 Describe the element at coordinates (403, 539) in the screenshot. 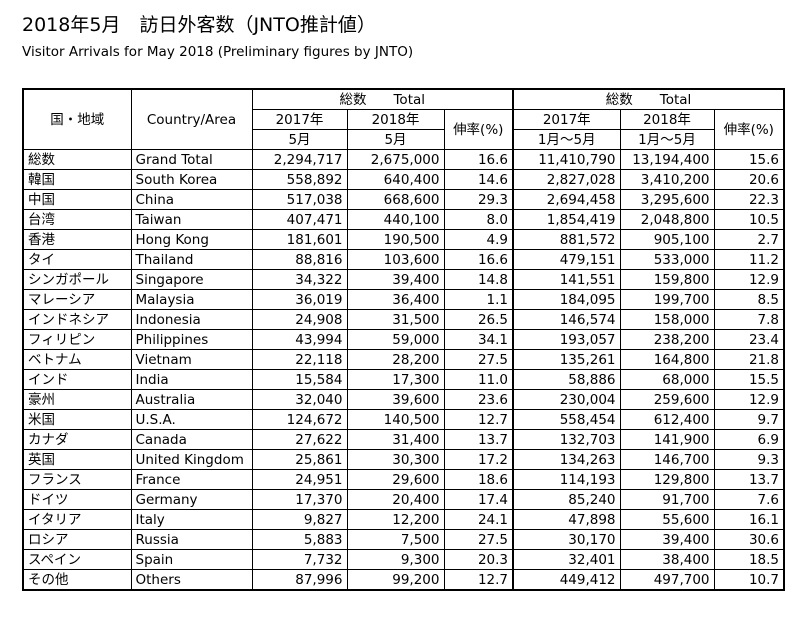

I see `table-row: ロシア Russia 5,883 7,500 27.5 30,170 39,400 30.6` at that location.